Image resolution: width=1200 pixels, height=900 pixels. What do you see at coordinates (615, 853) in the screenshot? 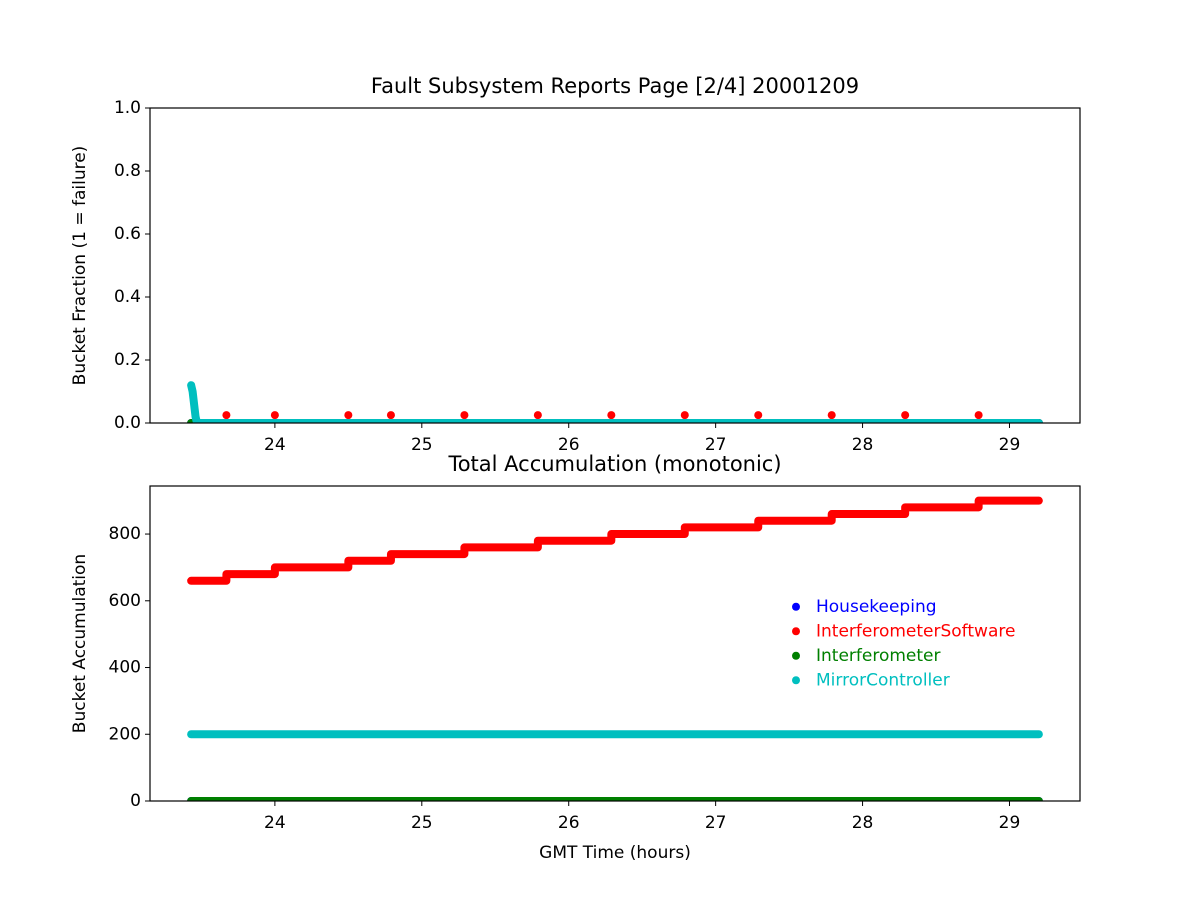
I see `x-axis-label: GMT Time (hours)` at bounding box center [615, 853].